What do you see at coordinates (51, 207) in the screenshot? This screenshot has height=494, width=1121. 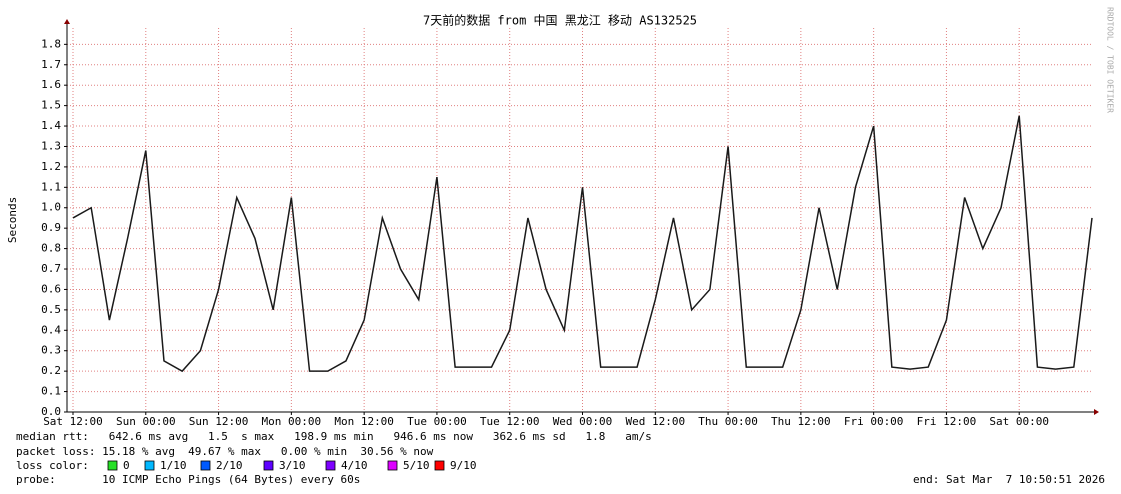 I see `y-tick-label: 1.0` at bounding box center [51, 207].